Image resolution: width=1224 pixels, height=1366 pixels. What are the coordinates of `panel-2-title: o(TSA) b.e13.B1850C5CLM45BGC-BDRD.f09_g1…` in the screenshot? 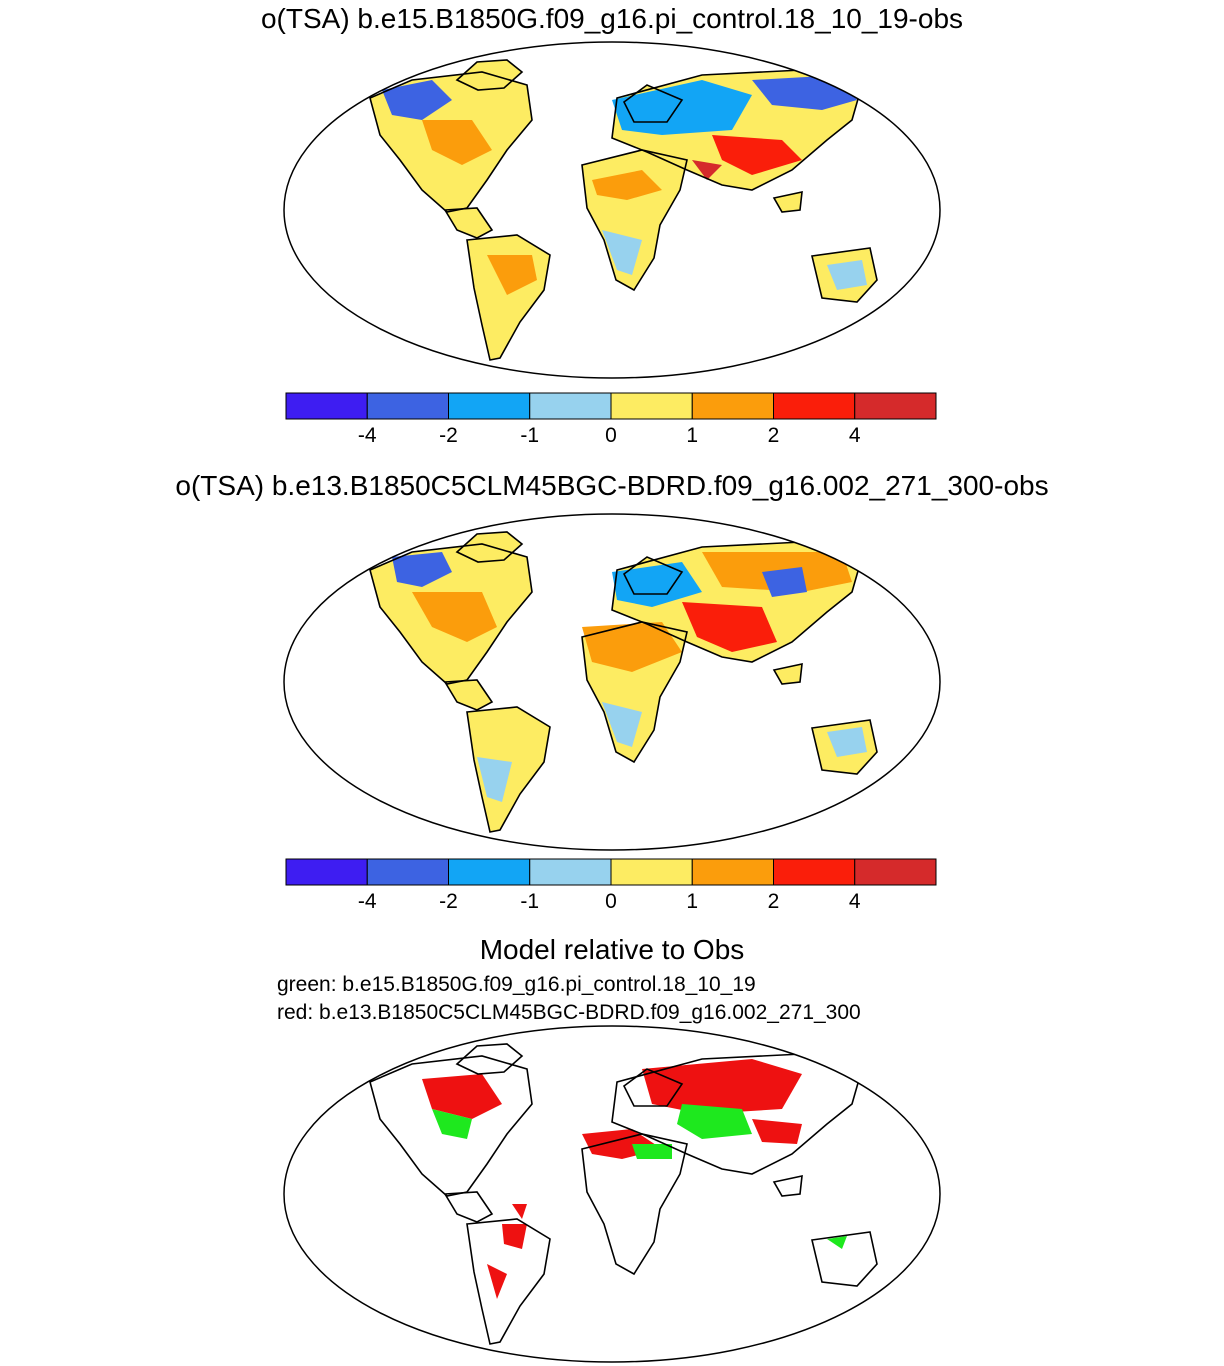 It's located at (612, 485).